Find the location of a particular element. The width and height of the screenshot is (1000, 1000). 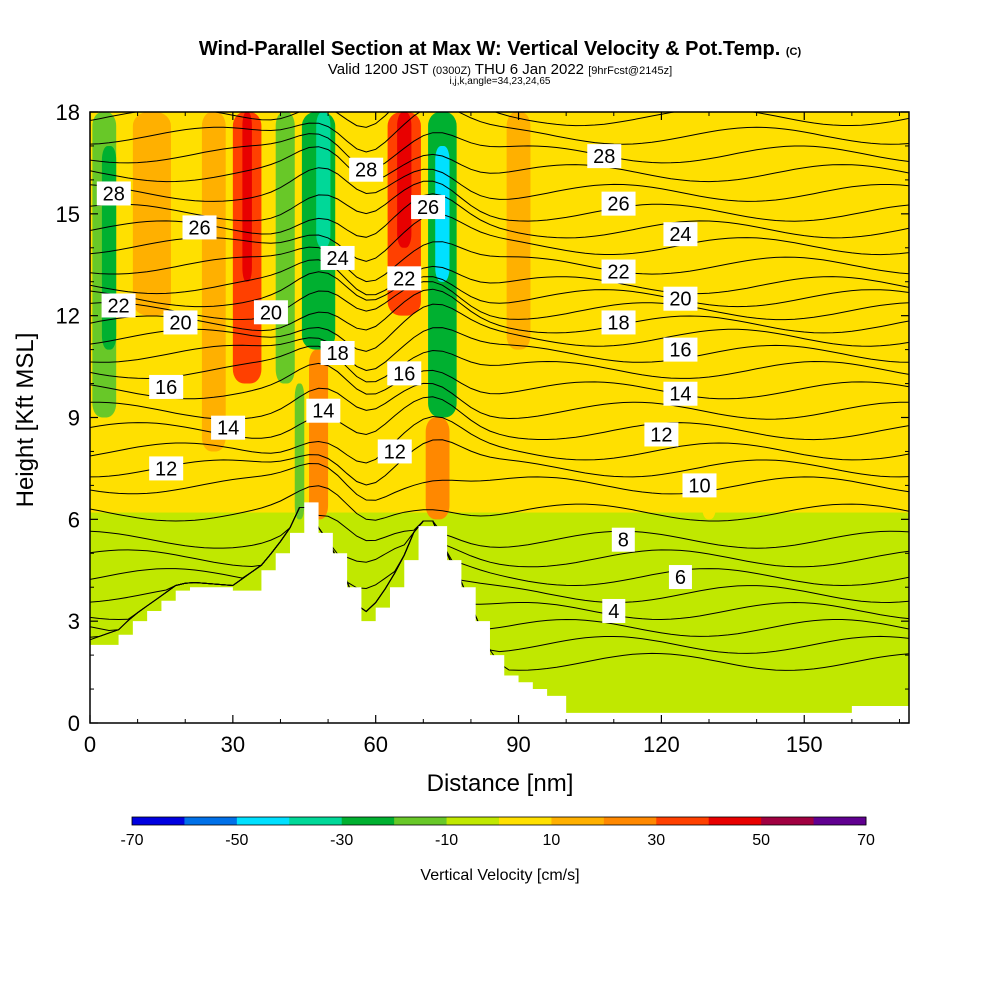

contour-label: 18 is located at coordinates (337, 354).